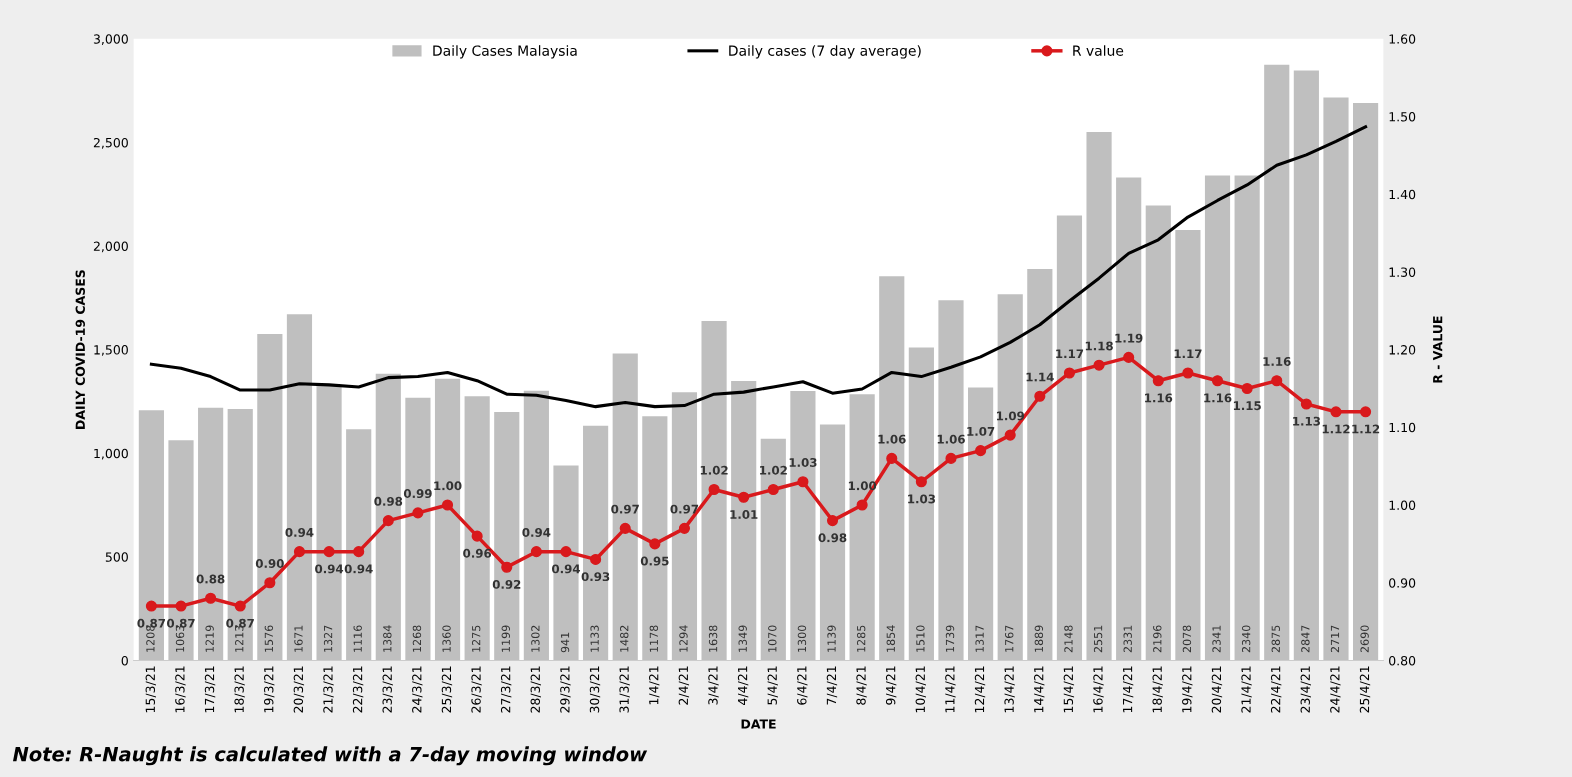 This screenshot has width=1572, height=777. Describe the element at coordinates (1402, 505) in the screenshot. I see `y2-tick-label: 1.00` at that location.